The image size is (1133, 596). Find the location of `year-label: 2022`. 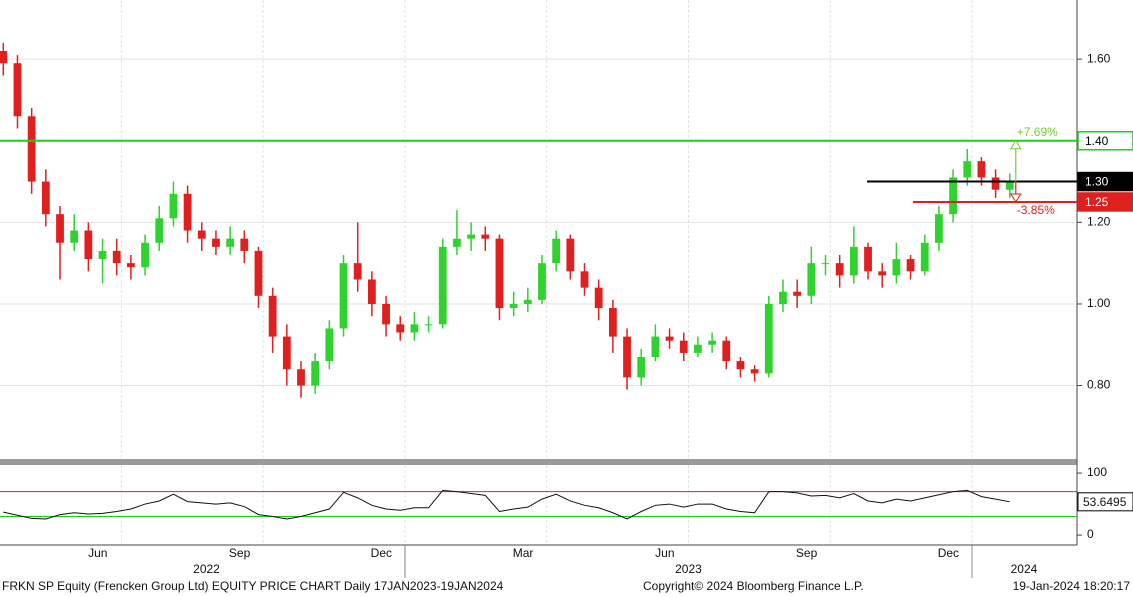

year-label: 2022 is located at coordinates (206, 569).